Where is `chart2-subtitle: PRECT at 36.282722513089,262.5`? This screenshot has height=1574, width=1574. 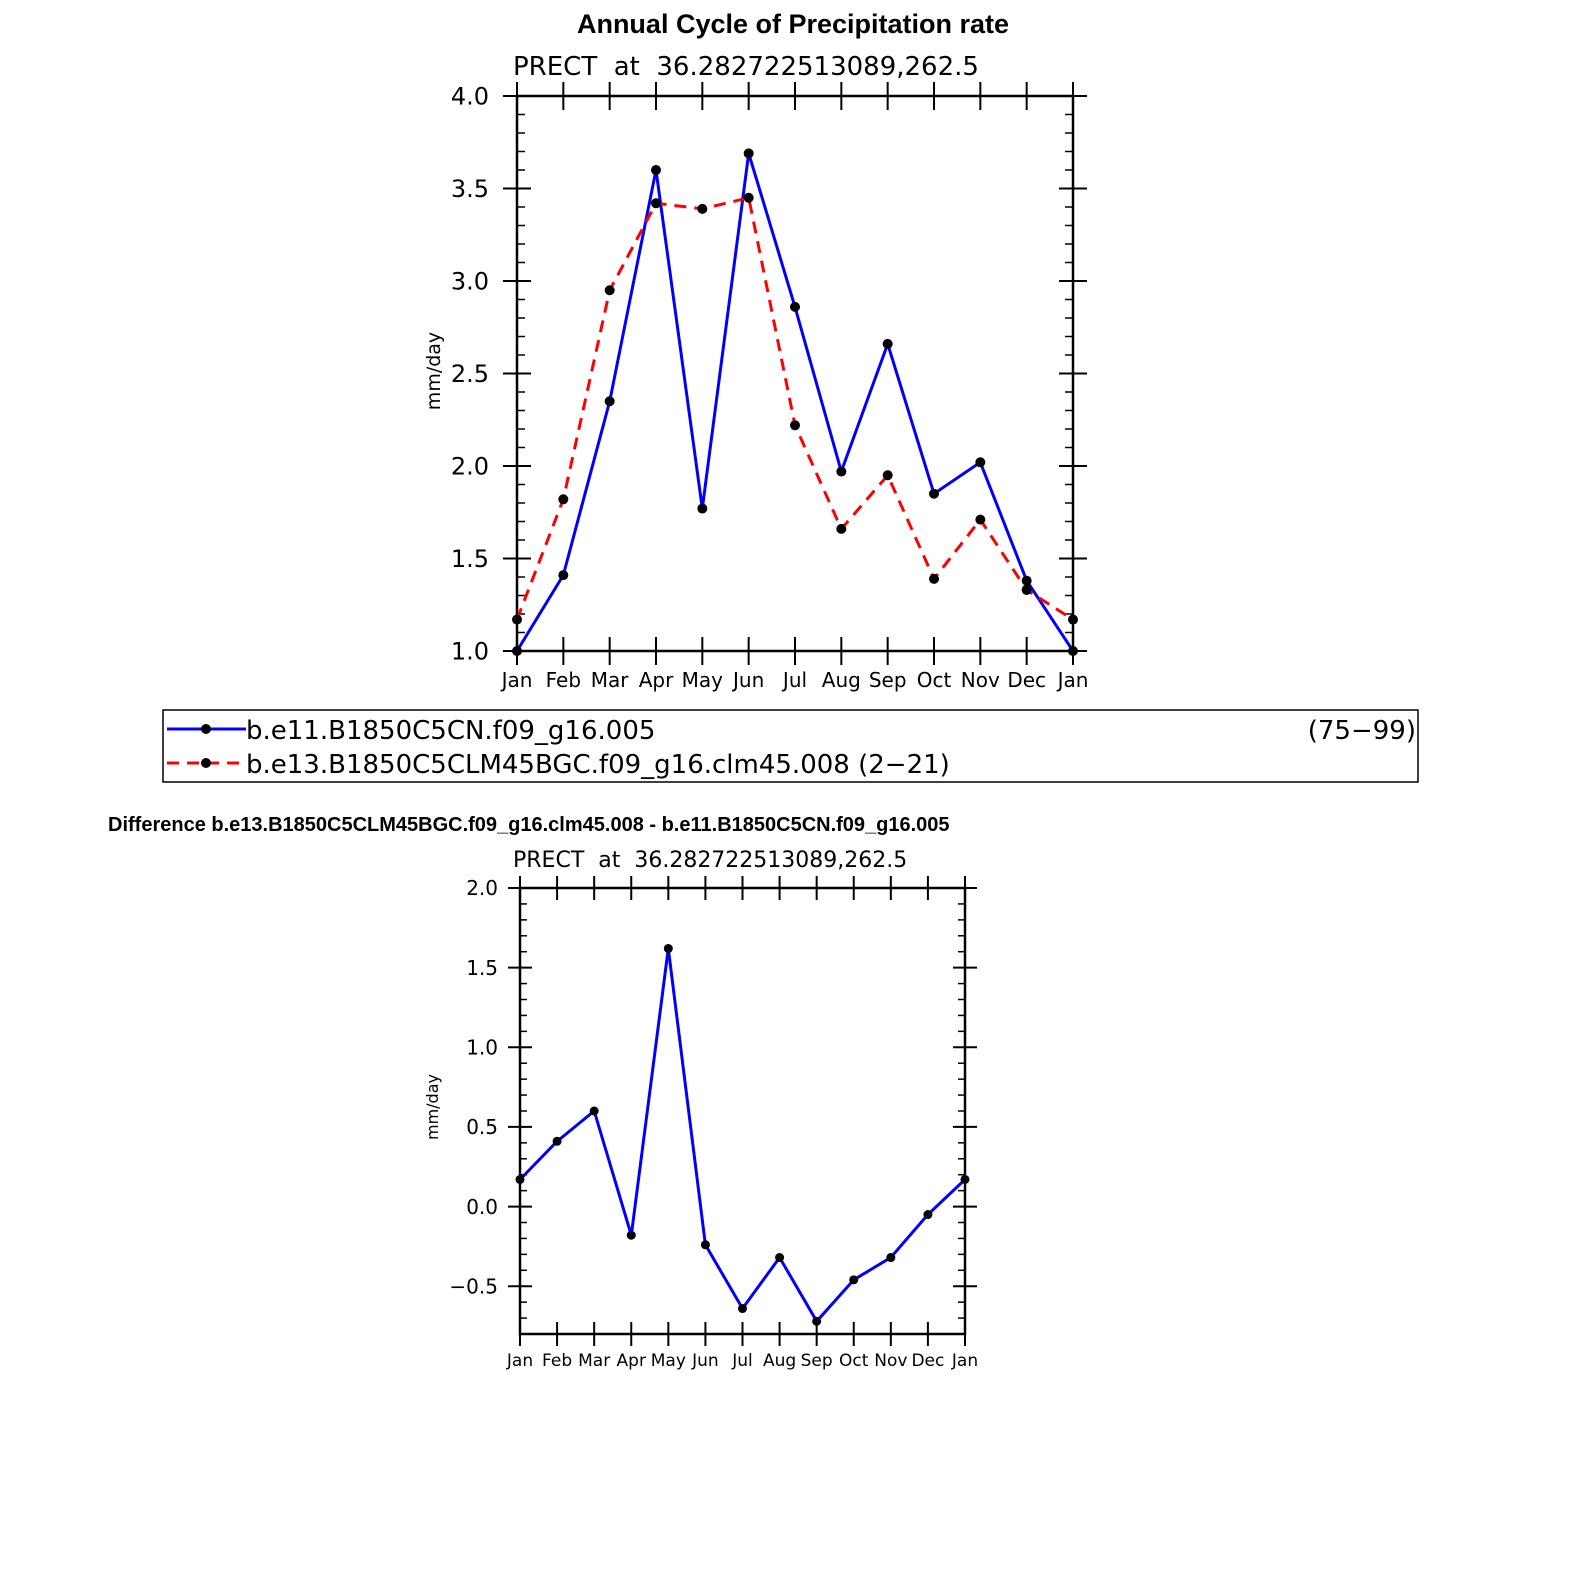 chart2-subtitle: PRECT at 36.282722513089,262.5 is located at coordinates (710, 860).